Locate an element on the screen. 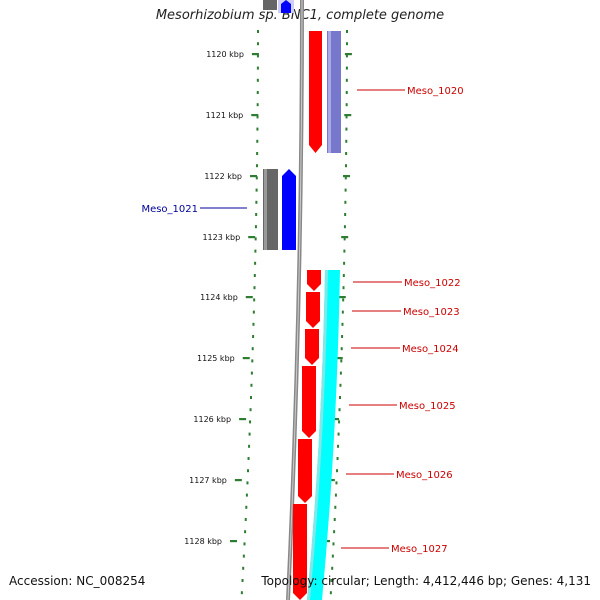 This screenshot has width=600, height=600. tick-label: 1125 kbp is located at coordinates (216, 358).